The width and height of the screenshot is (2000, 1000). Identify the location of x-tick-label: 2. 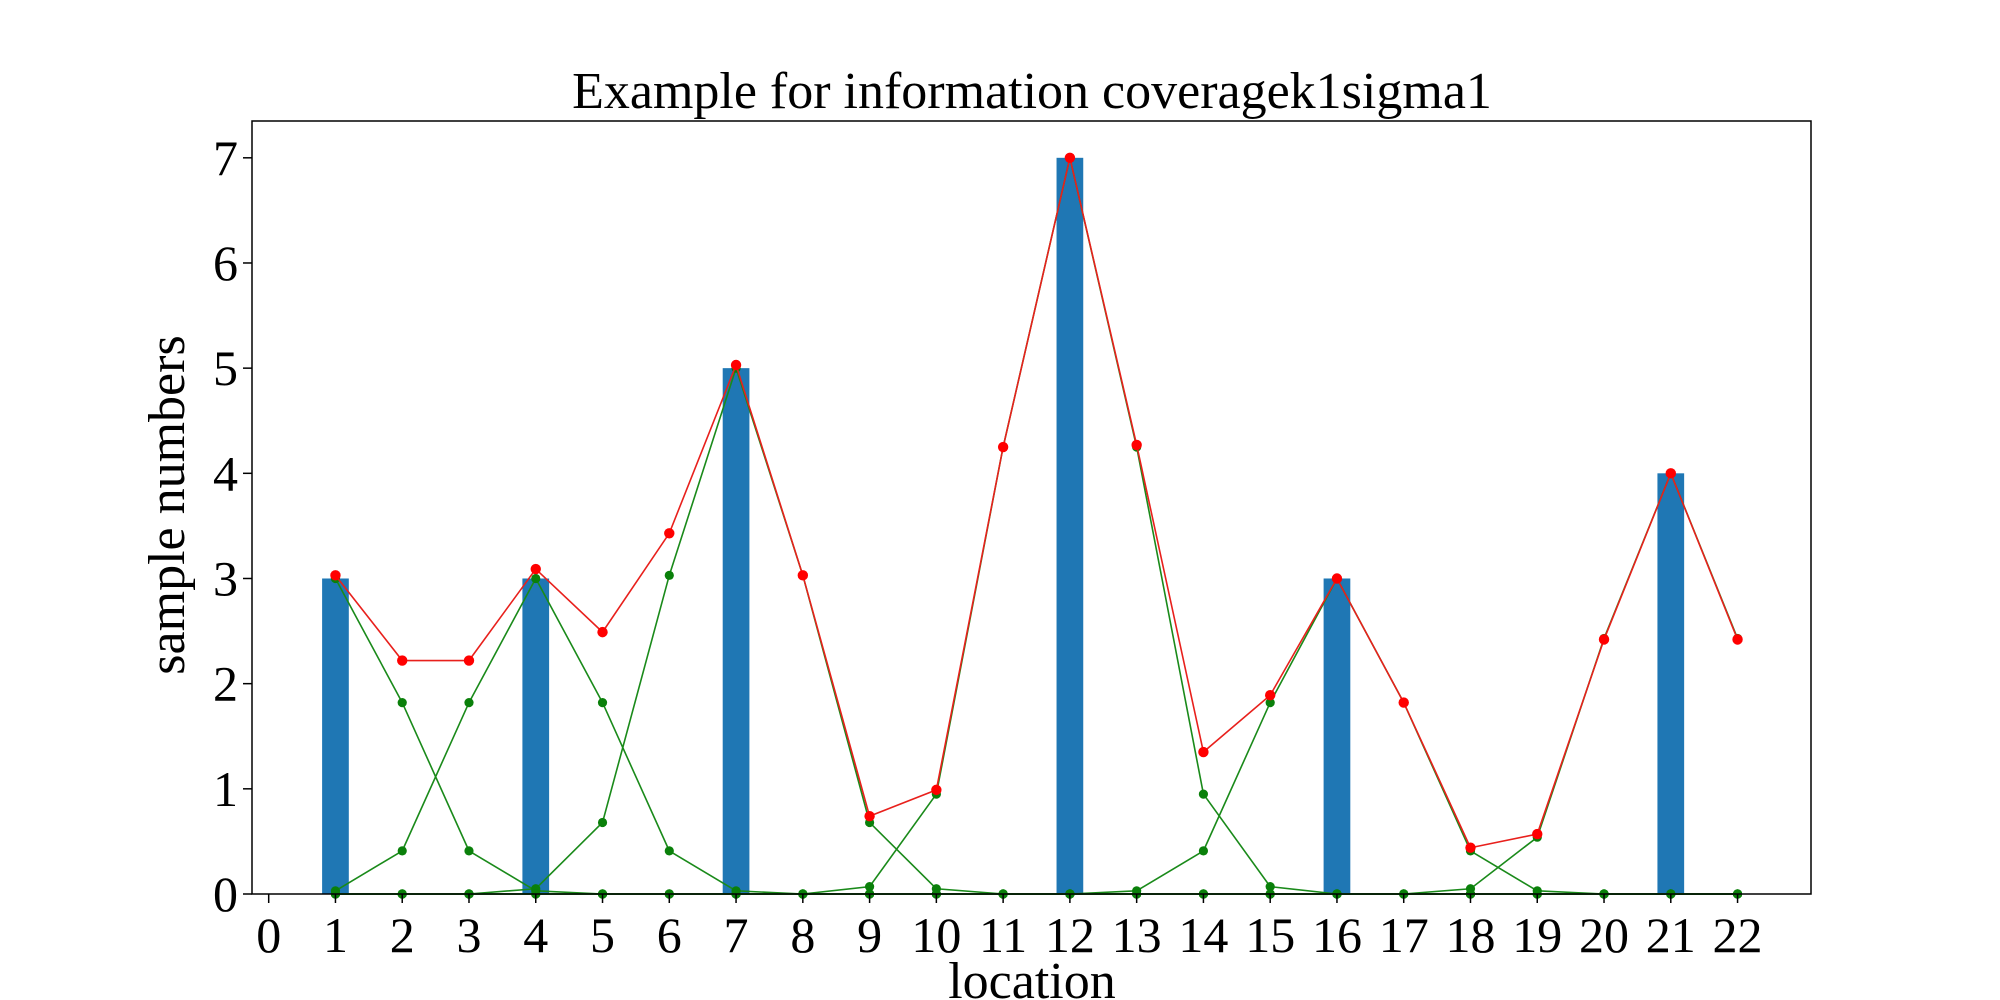
(402, 935).